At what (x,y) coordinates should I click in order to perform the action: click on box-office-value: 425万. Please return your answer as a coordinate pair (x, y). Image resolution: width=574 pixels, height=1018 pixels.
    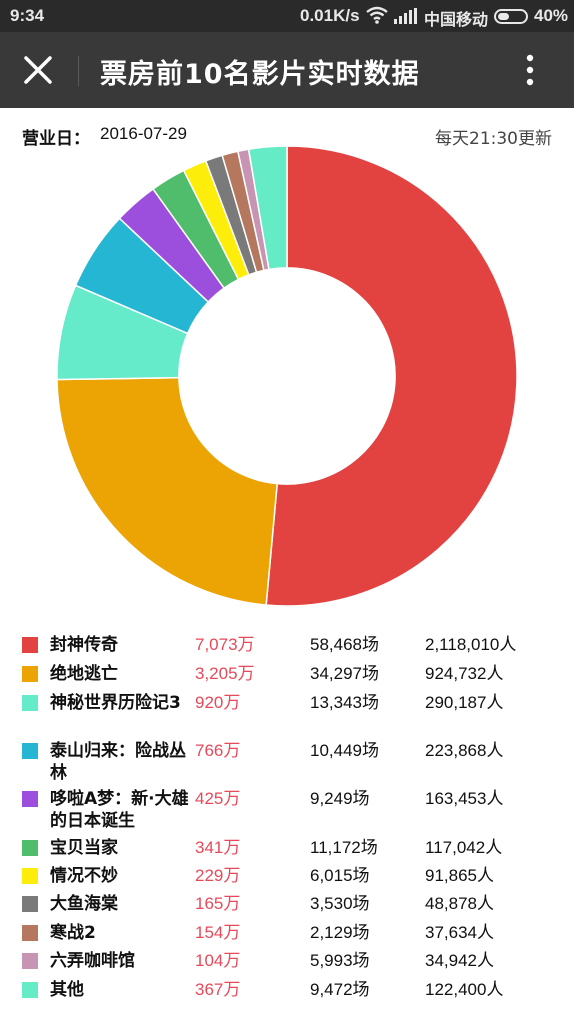
    Looking at the image, I should click on (218, 798).